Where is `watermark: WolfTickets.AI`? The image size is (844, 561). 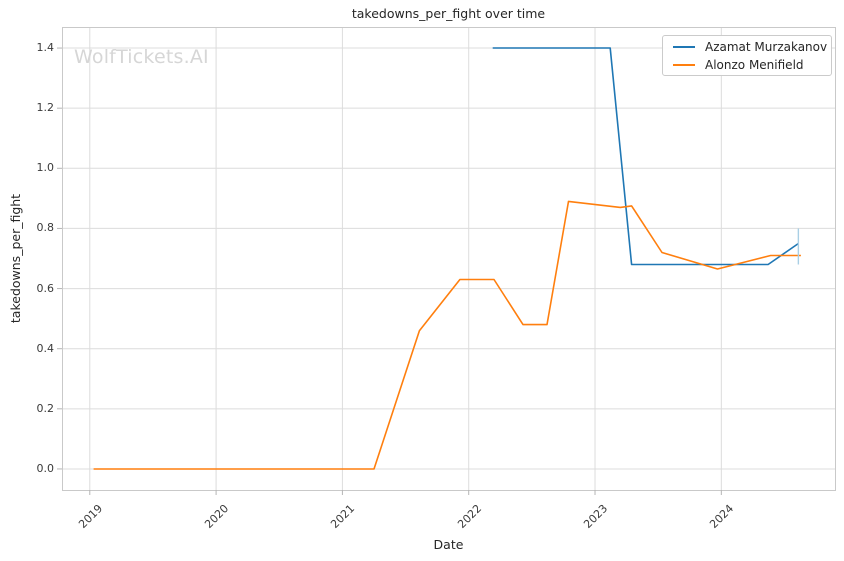 watermark: WolfTickets.AI is located at coordinates (141, 57).